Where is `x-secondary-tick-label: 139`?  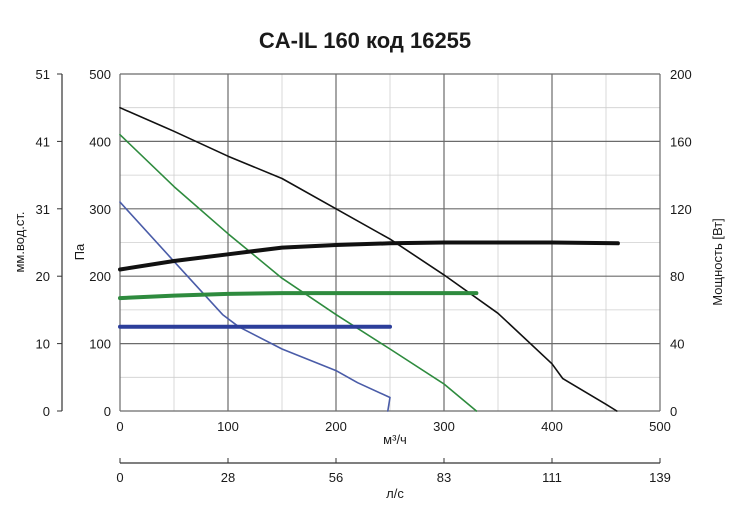
x-secondary-tick-label: 139 is located at coordinates (660, 477).